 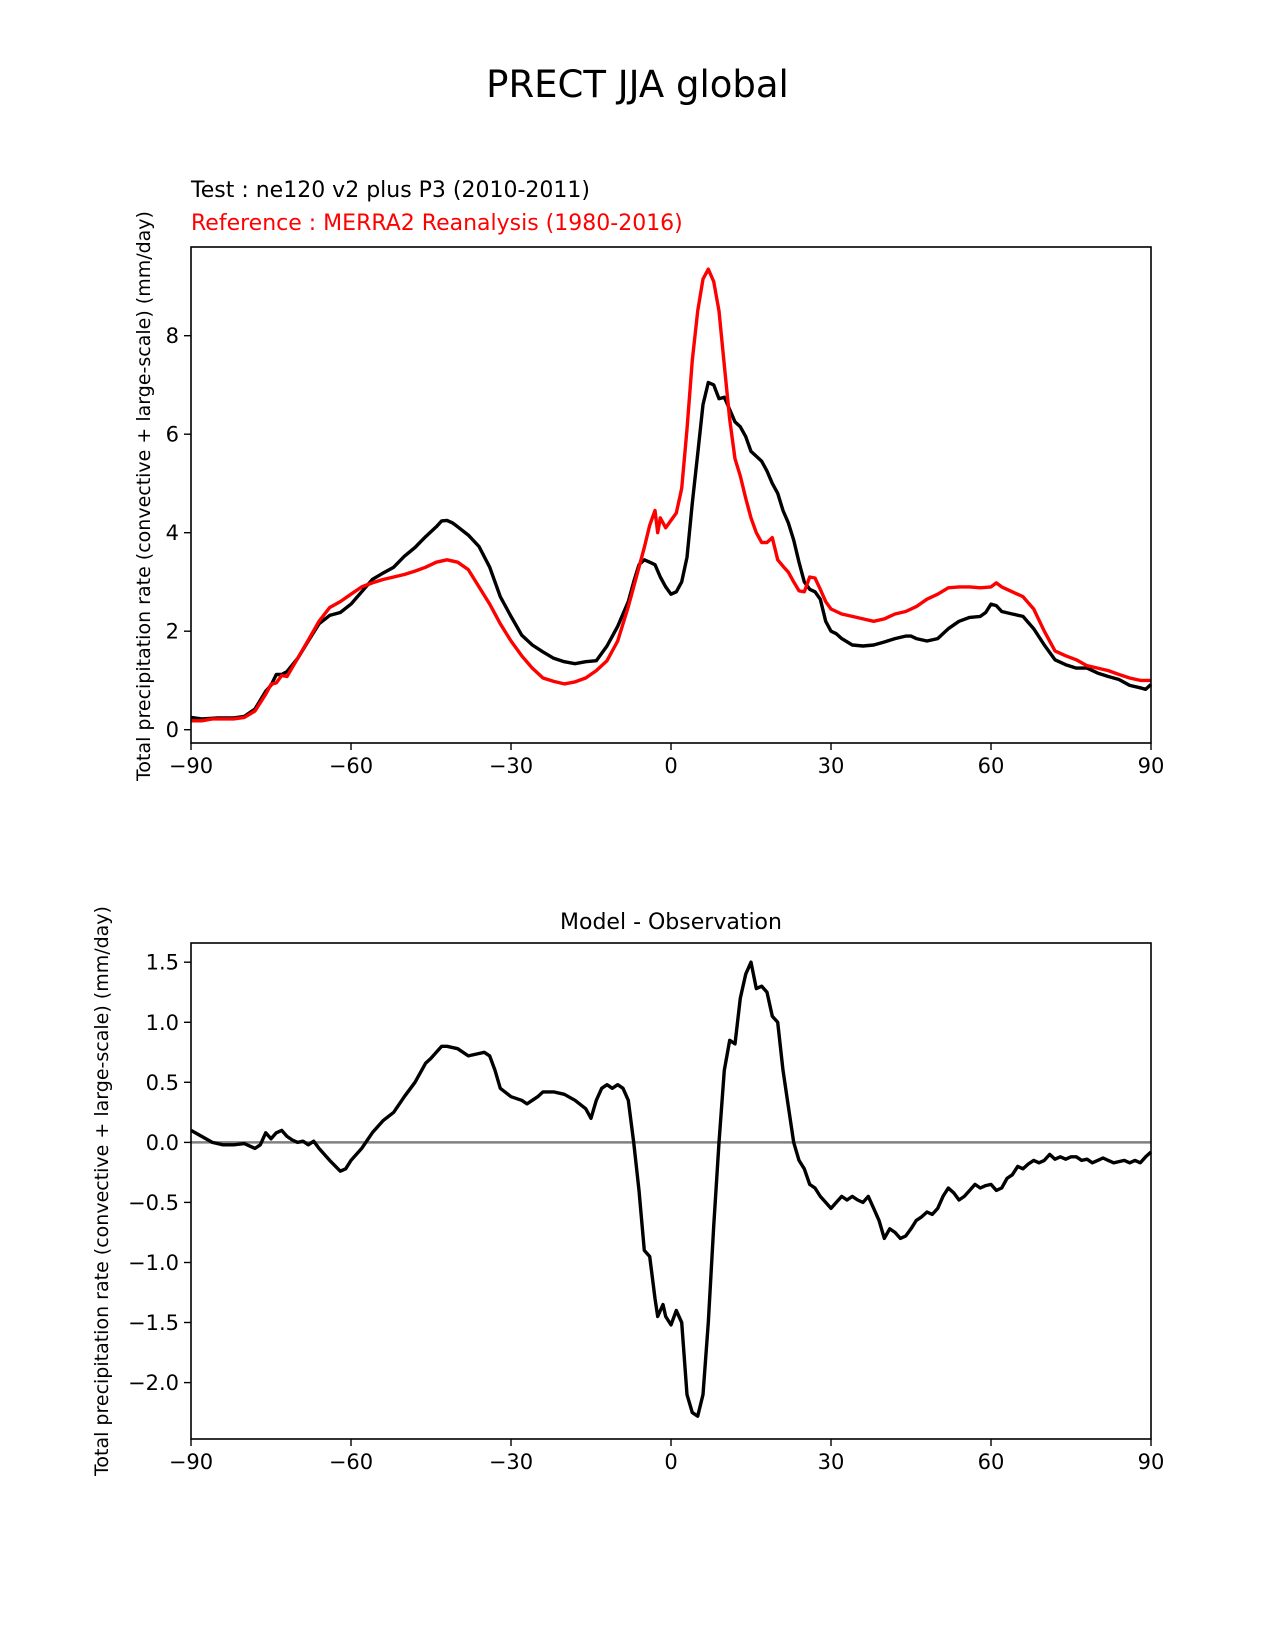 I want to click on figure-title: PRECT JJA global, so click(x=637, y=84).